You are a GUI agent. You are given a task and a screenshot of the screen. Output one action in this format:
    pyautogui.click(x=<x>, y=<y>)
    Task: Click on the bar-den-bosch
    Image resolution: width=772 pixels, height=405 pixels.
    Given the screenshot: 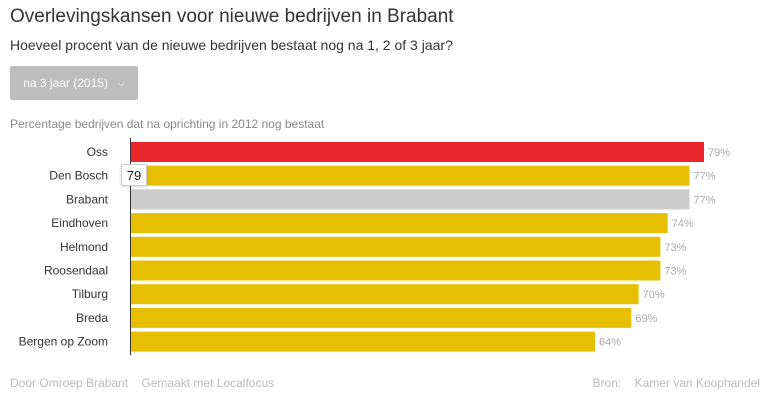 What is the action you would take?
    pyautogui.click(x=410, y=175)
    